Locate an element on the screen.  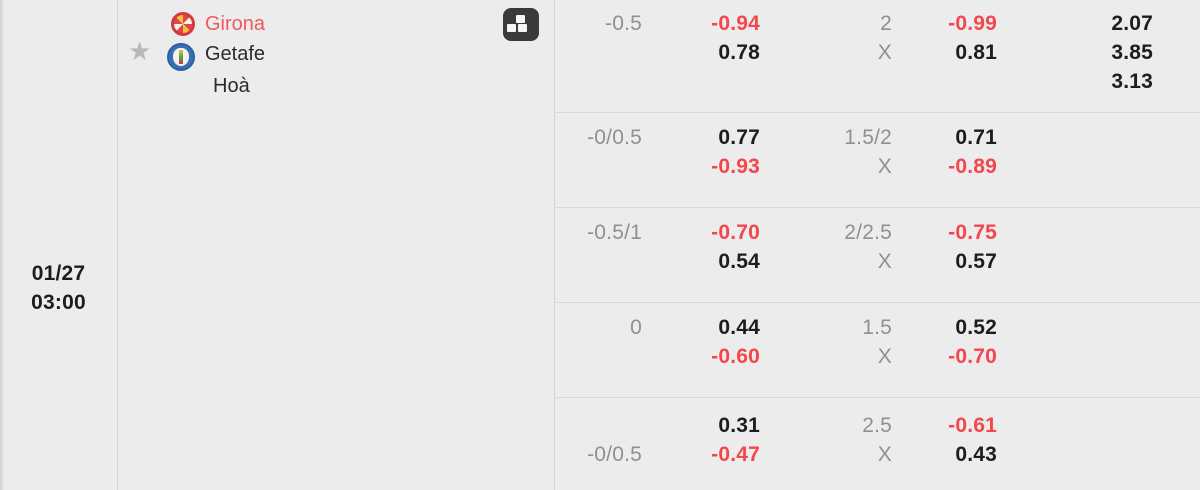
odds-row: -0/0.5 0.77 -0.93 1.5/2 X 0.71 -0.89 is located at coordinates (877, 159).